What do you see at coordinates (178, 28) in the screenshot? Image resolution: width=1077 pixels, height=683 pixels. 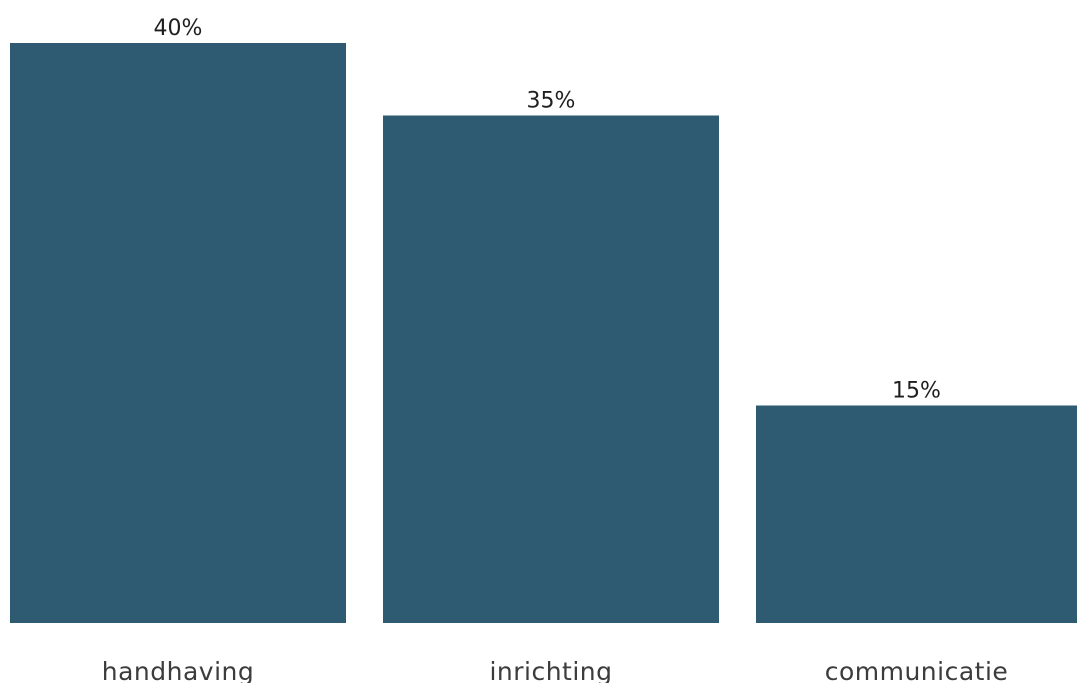 I see `value-label-handhaving: 40%` at bounding box center [178, 28].